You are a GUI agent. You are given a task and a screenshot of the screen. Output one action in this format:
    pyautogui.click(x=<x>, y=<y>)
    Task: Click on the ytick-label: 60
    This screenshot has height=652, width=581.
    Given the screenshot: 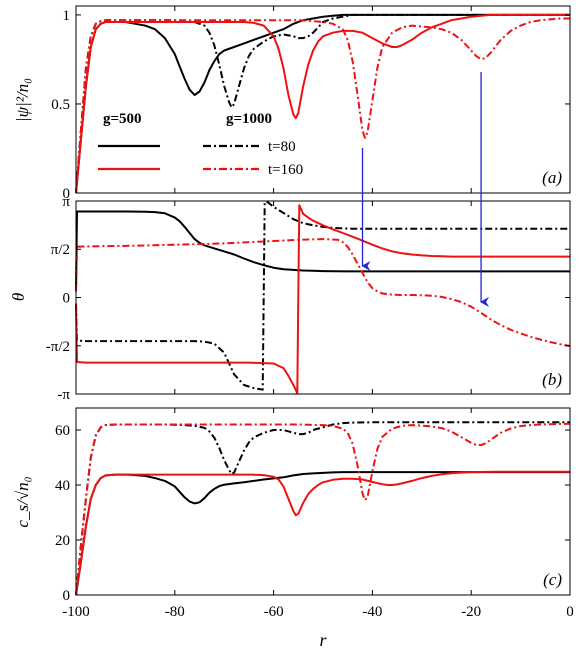 What is the action you would take?
    pyautogui.click(x=62, y=431)
    